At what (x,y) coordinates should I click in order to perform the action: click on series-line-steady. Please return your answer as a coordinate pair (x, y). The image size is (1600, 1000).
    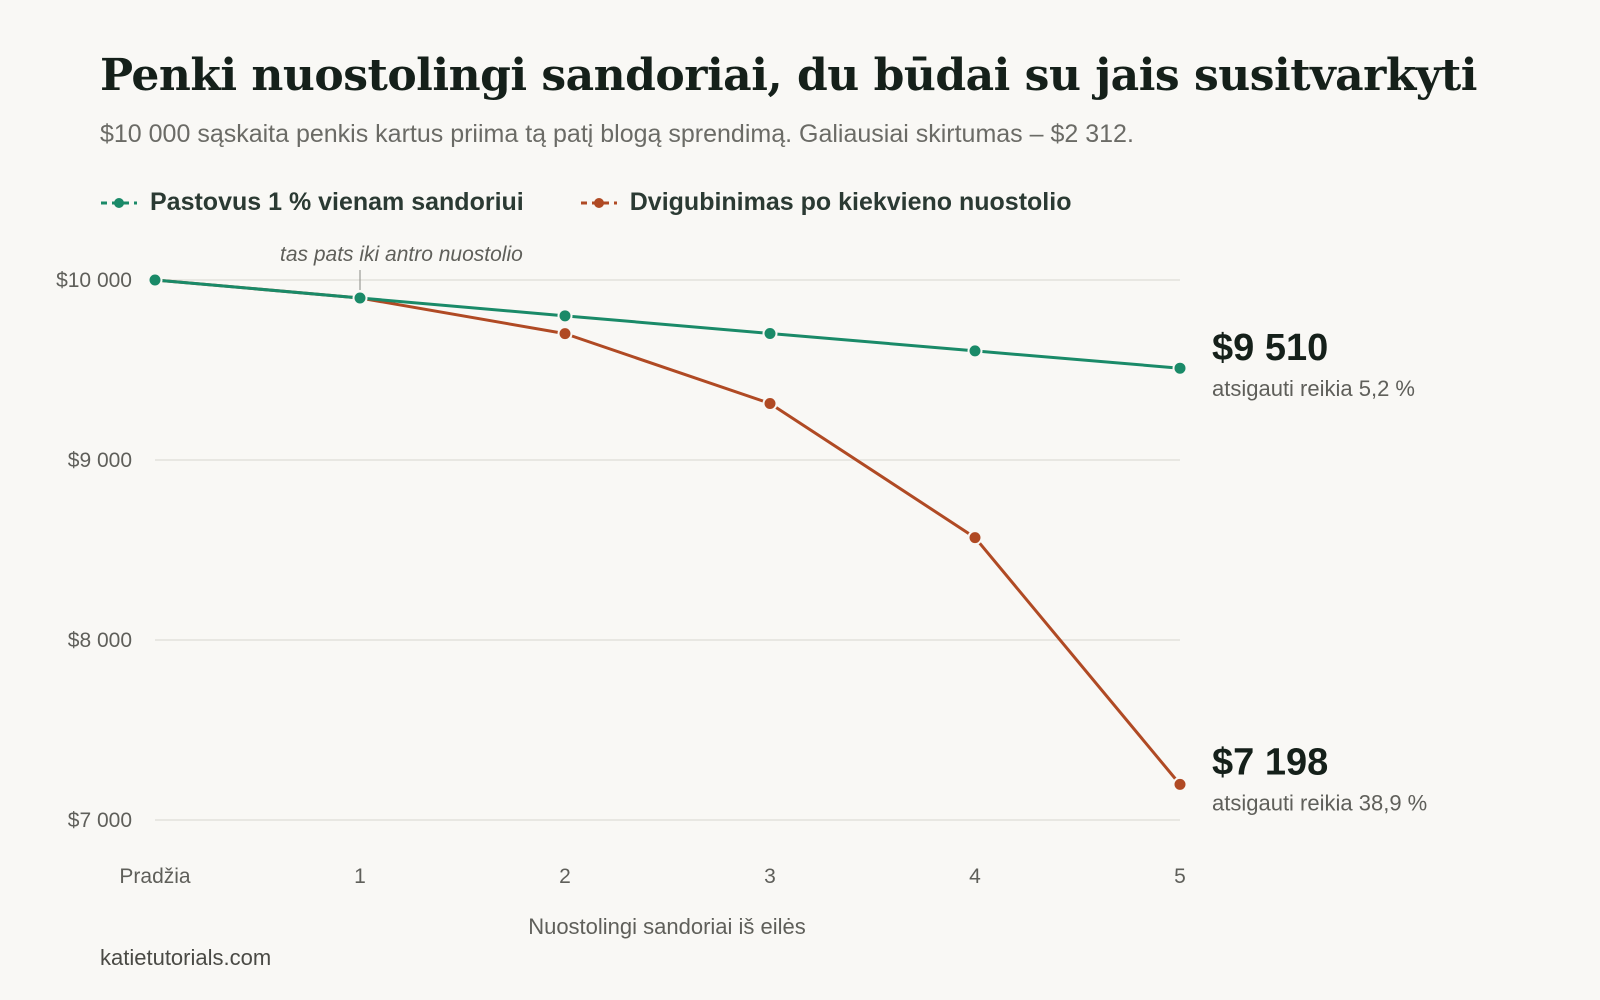
    Looking at the image, I should click on (667, 324).